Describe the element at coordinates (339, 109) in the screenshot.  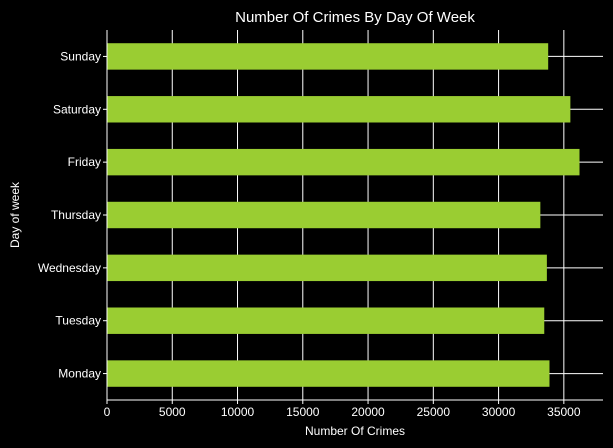
I see `bar-saturday` at that location.